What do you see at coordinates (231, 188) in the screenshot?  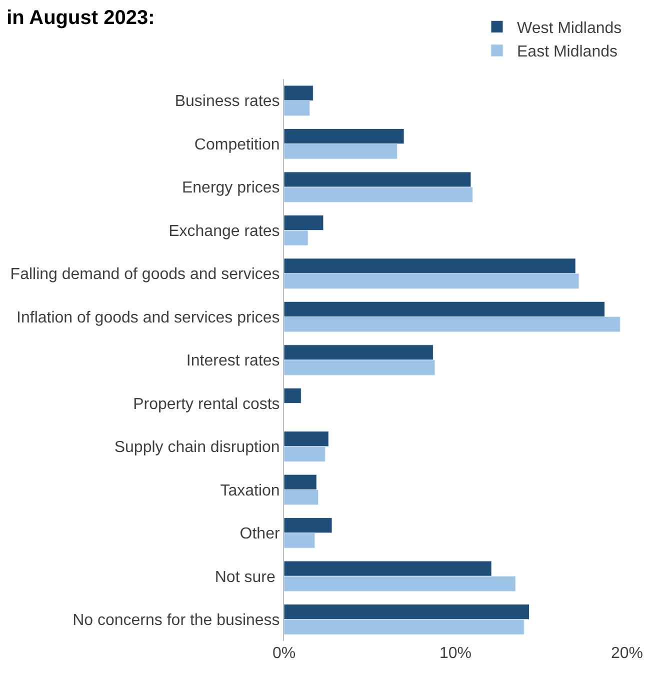 I see `y-tick-label: Energy prices` at bounding box center [231, 188].